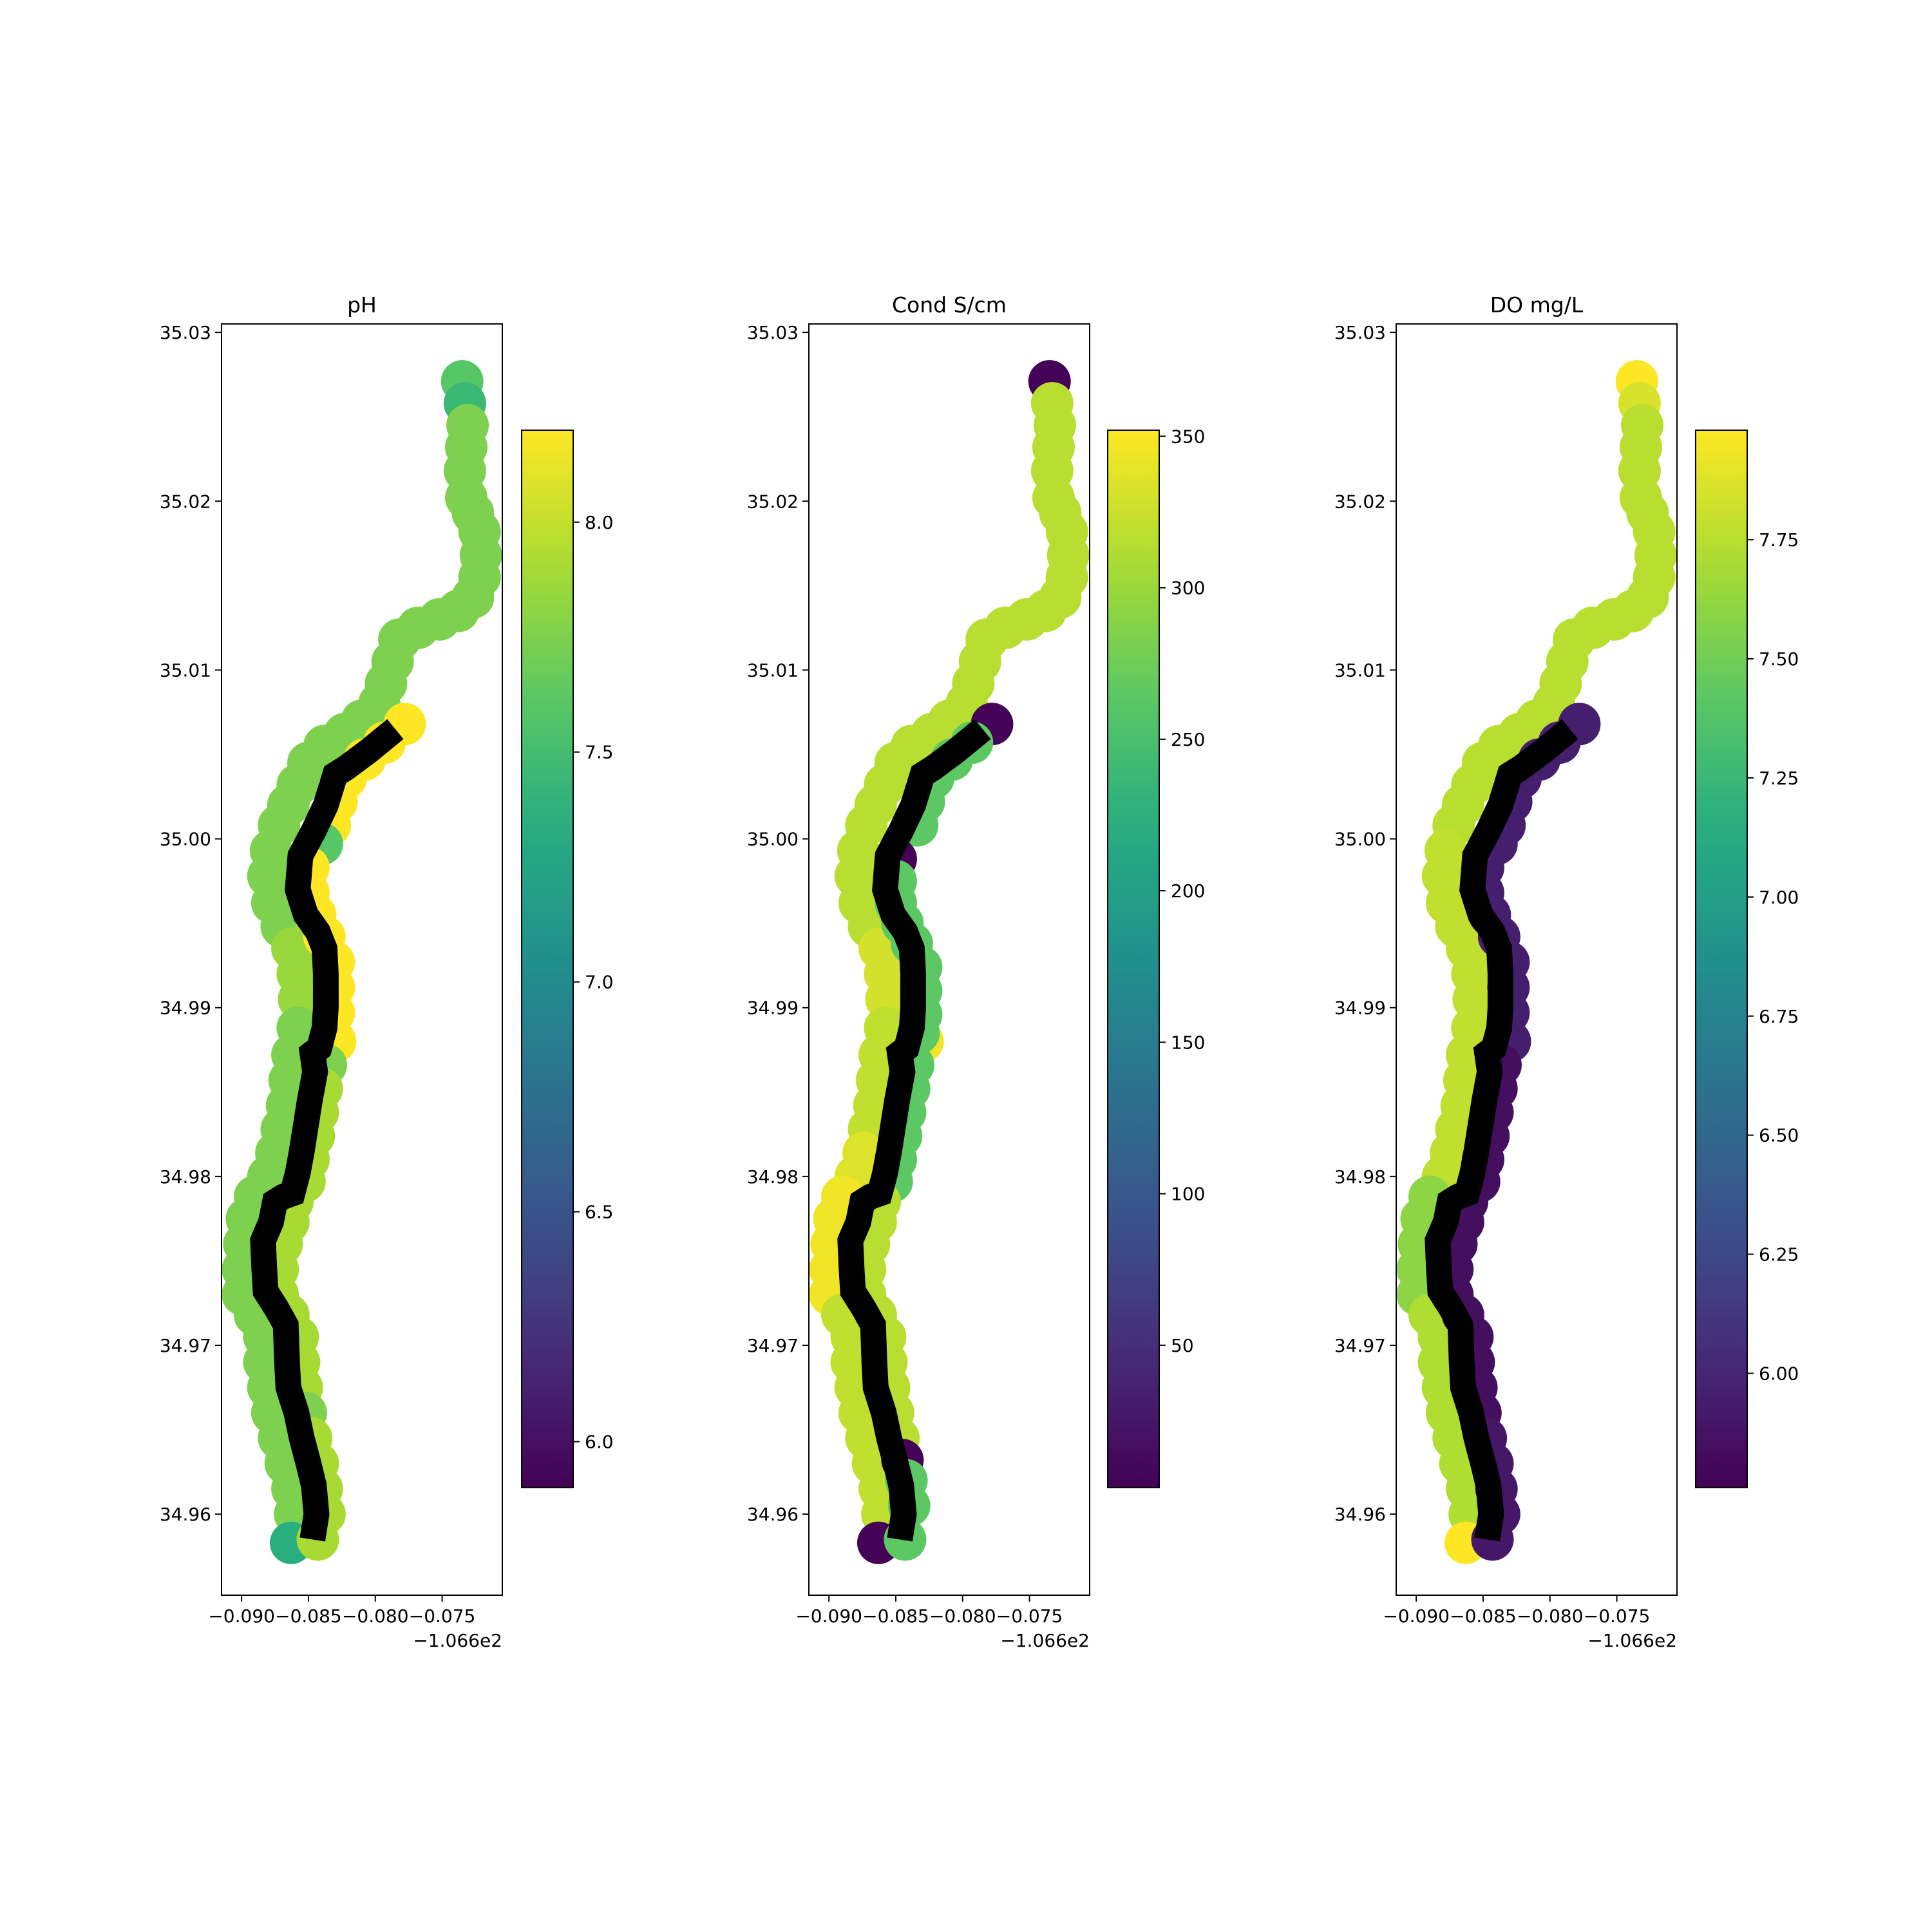 The image size is (1932, 1932). I want to click on colorbar-tick-label: 8.0, so click(599, 522).